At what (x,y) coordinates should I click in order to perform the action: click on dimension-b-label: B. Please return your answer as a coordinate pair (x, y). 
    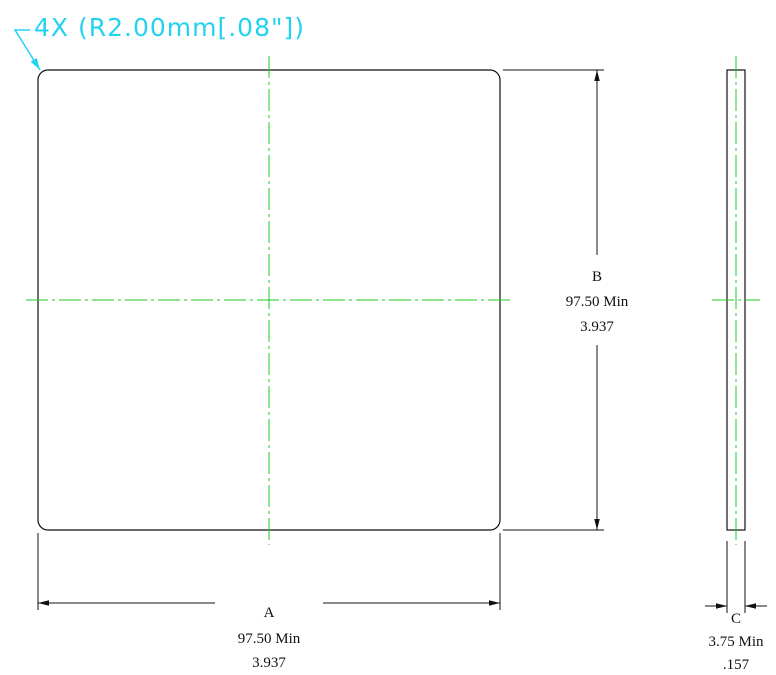
    Looking at the image, I should click on (597, 277).